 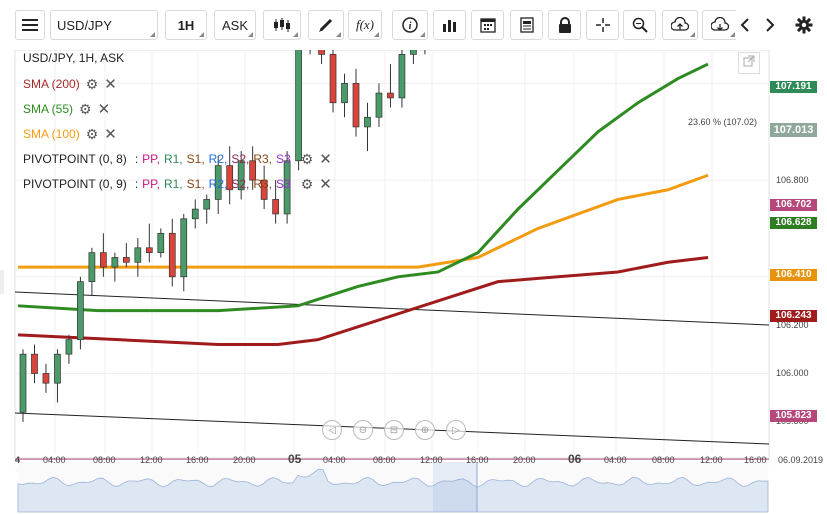 What do you see at coordinates (639, 25) in the screenshot?
I see `zoom-button` at bounding box center [639, 25].